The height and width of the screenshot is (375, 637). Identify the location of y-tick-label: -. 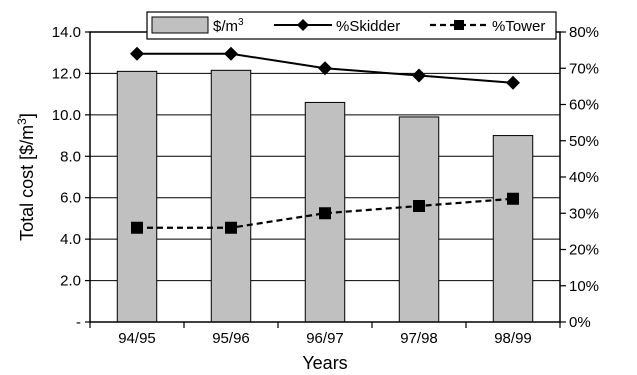
(78, 322).